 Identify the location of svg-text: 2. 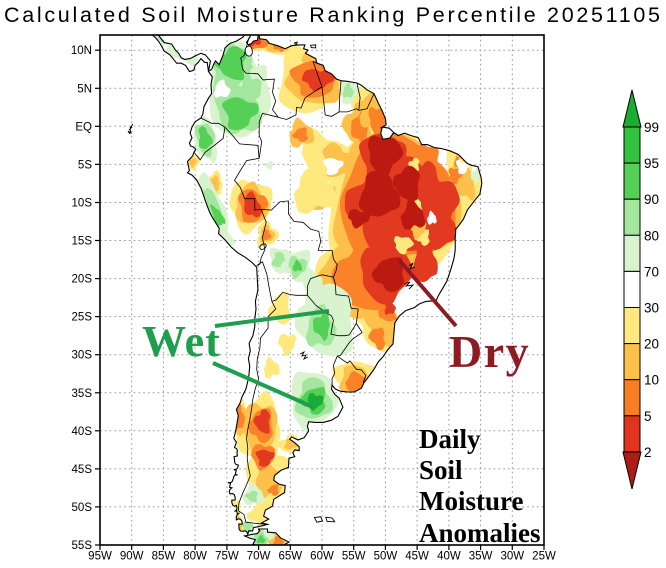
(648, 452).